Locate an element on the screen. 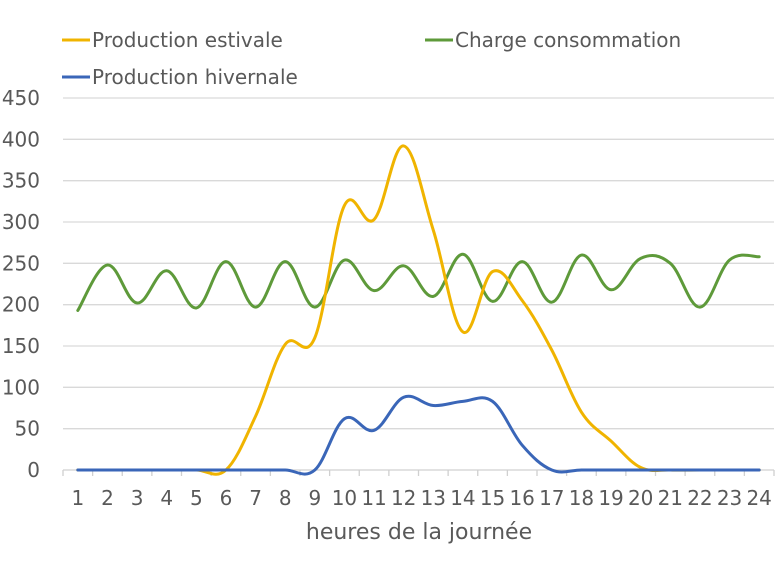 The height and width of the screenshot is (588, 780). x-tick-label: 14 is located at coordinates (462, 498).